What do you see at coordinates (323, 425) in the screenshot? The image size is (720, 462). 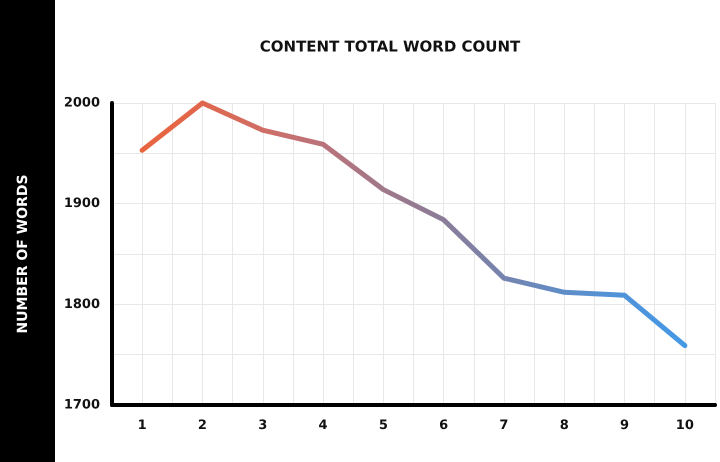 I see `x-tick-label: 4` at bounding box center [323, 425].